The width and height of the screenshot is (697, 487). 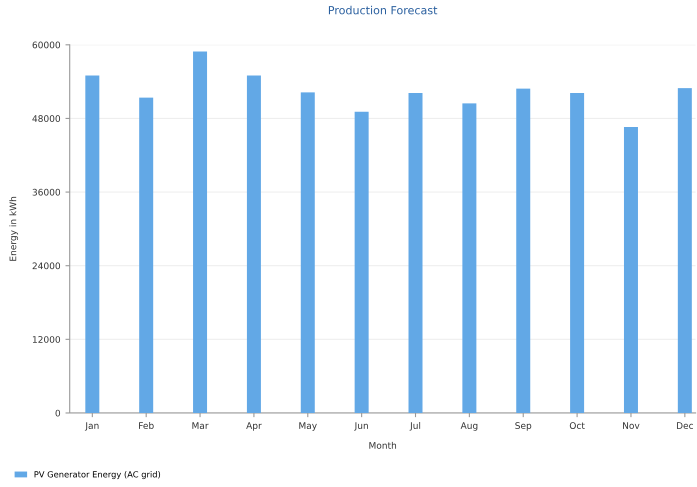 I want to click on y-tick-label: 36000, so click(x=46, y=192).